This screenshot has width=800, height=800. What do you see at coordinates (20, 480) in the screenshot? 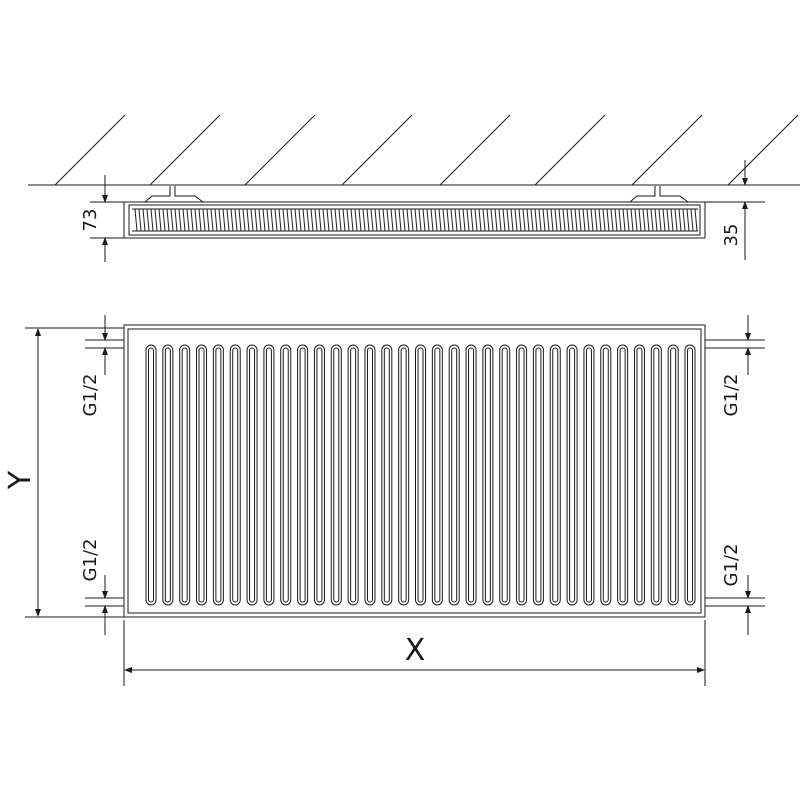
I see `height-label: Y` at bounding box center [20, 480].